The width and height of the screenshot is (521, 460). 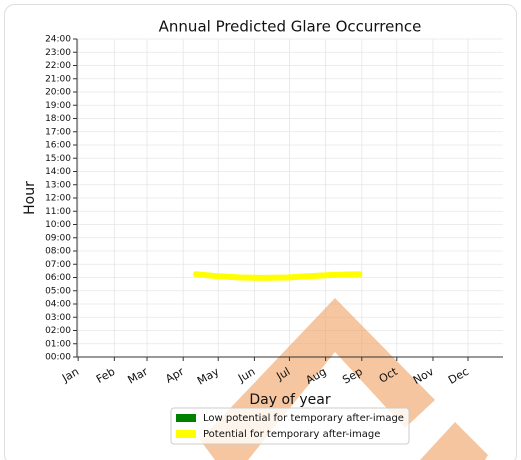 I want to click on legend-box, so click(x=290, y=426).